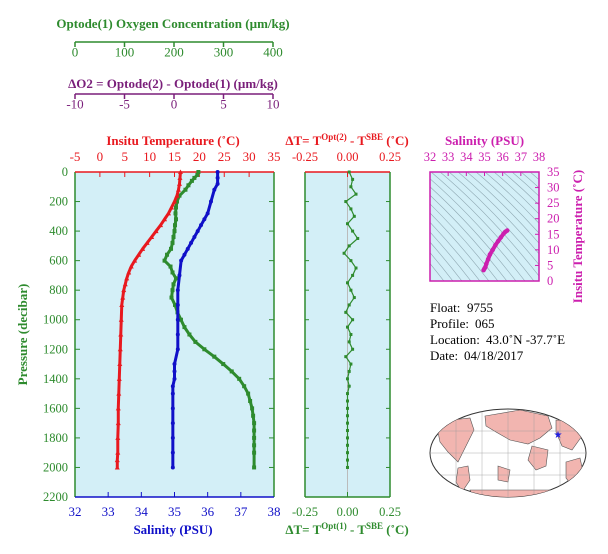 The height and width of the screenshot is (554, 608). I want to click on ts-temperature-tick-label: 0, so click(550, 281).